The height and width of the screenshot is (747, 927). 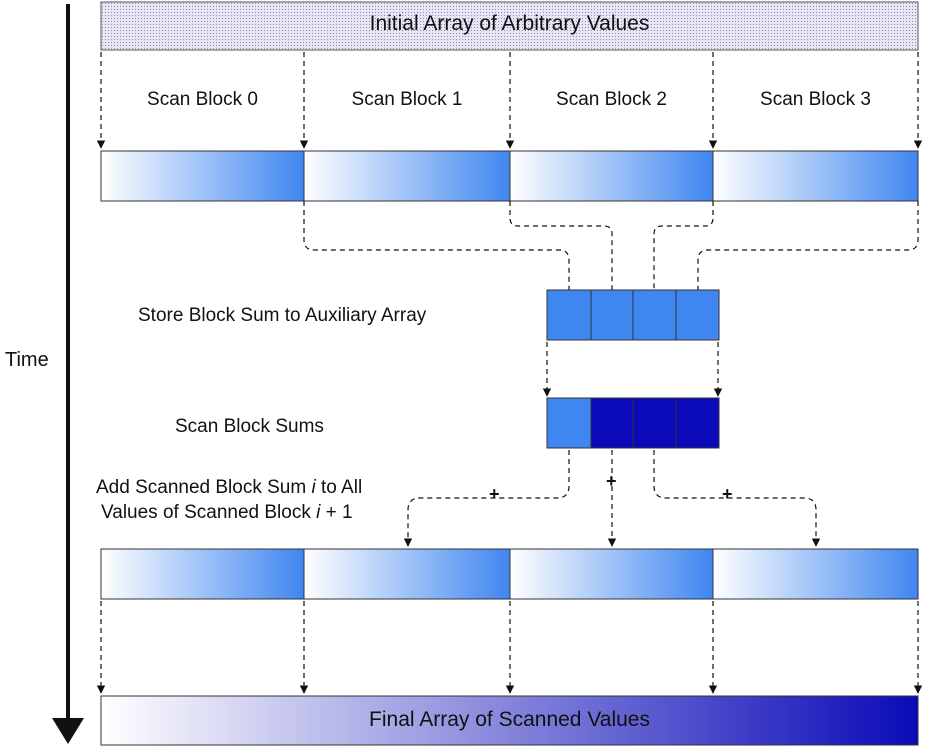 I want to click on scanned-blocks-row, so click(x=509, y=176).